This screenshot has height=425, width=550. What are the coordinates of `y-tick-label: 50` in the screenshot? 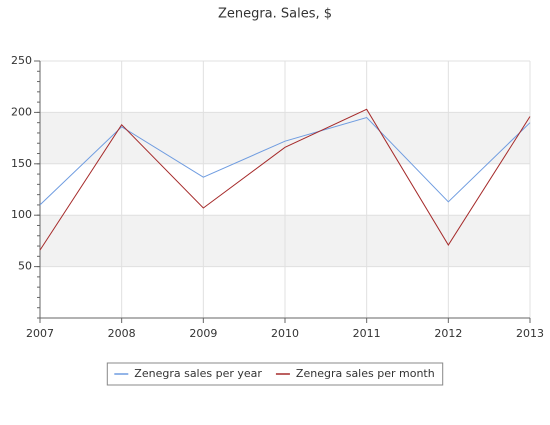 It's located at (25, 266).